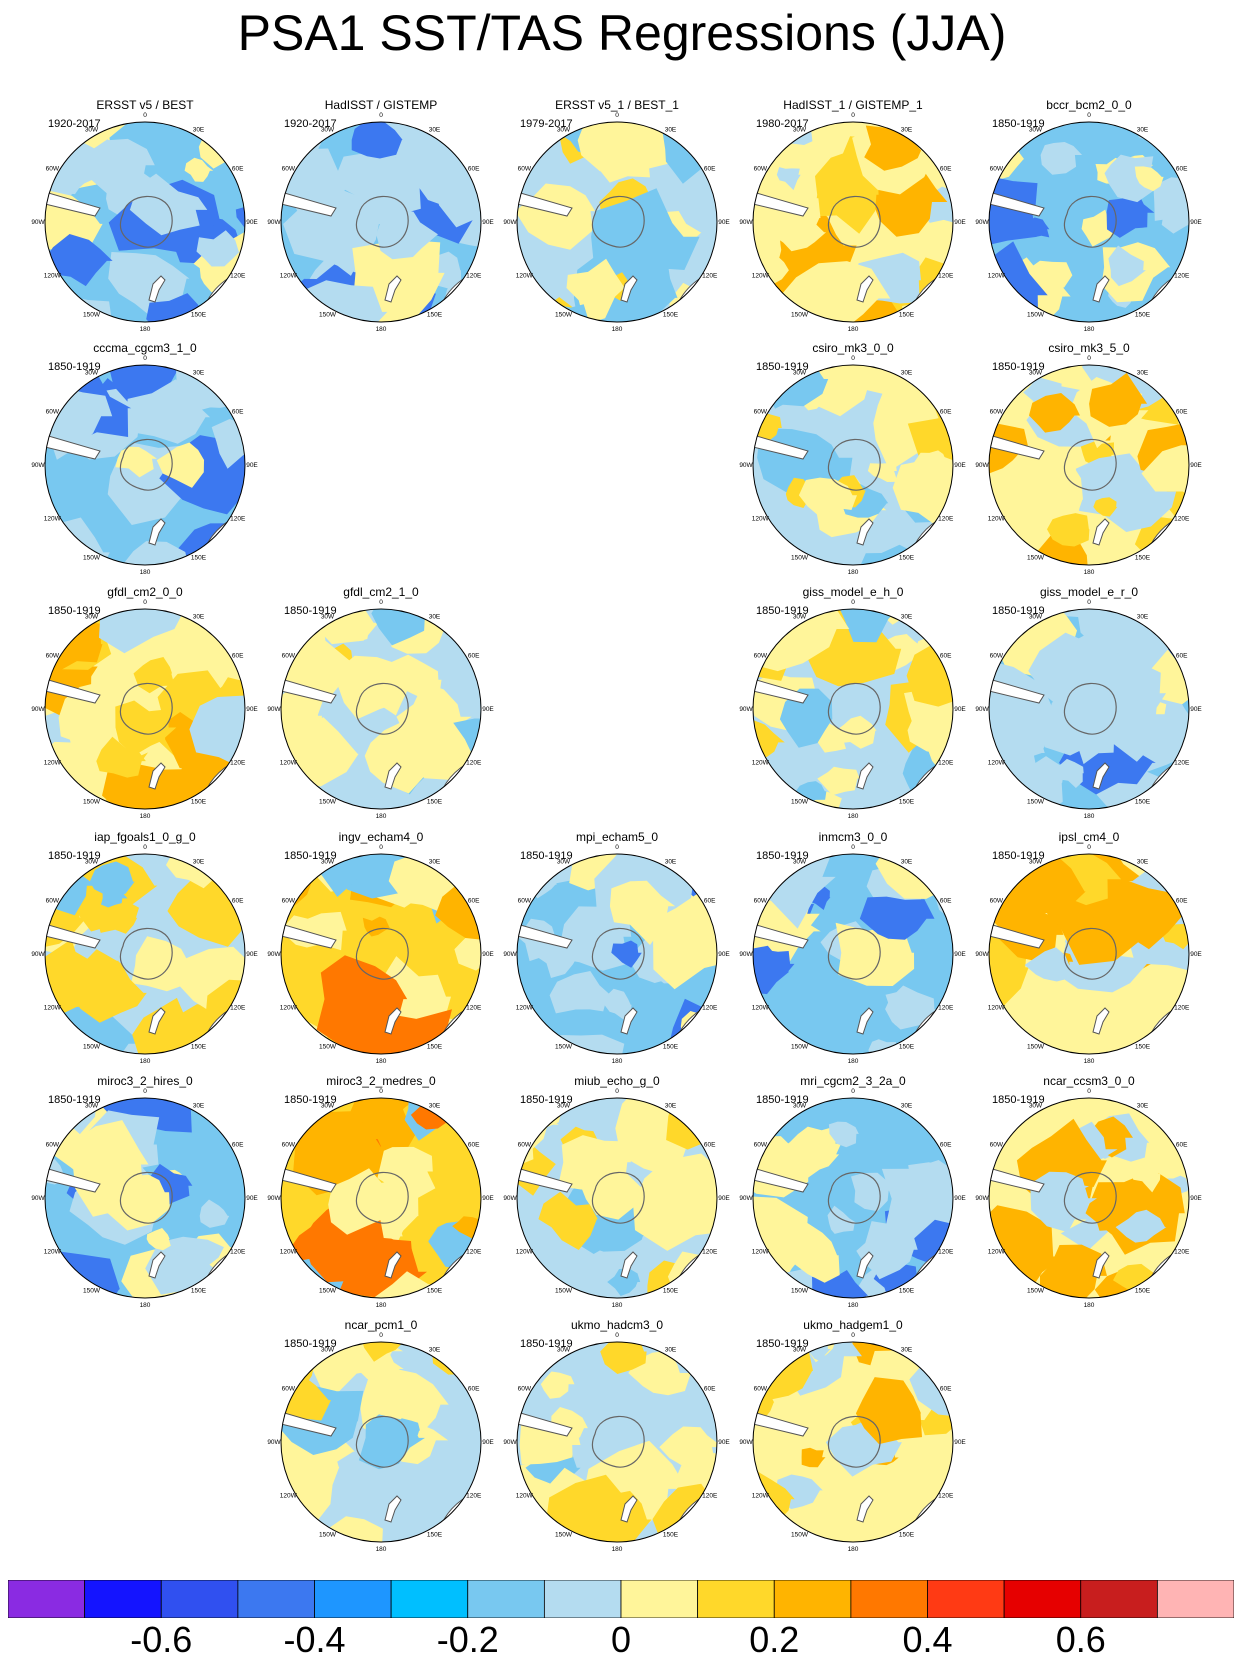 The width and height of the screenshot is (1244, 1660). I want to click on longitude-label: 150E, so click(1143, 315).